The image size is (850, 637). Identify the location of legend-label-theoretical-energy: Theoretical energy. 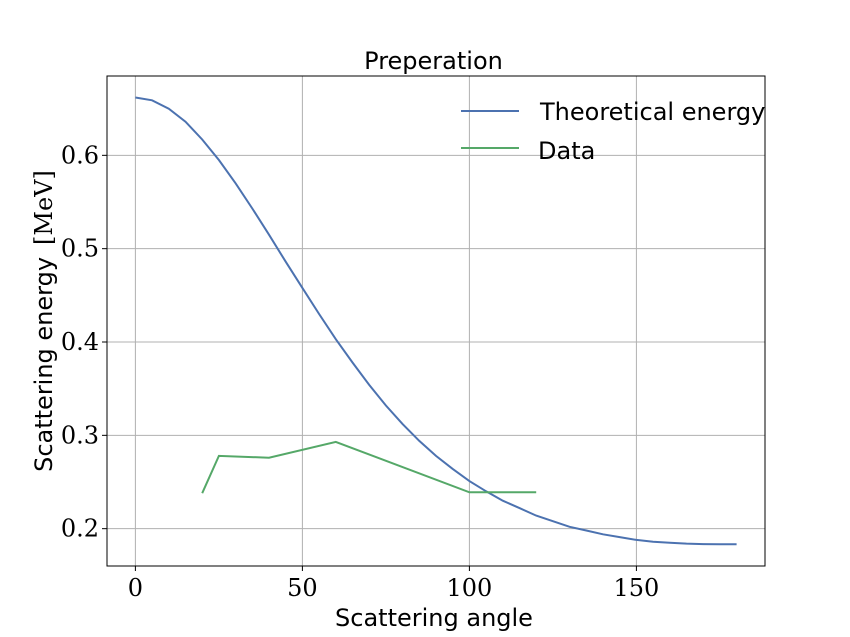
(652, 112).